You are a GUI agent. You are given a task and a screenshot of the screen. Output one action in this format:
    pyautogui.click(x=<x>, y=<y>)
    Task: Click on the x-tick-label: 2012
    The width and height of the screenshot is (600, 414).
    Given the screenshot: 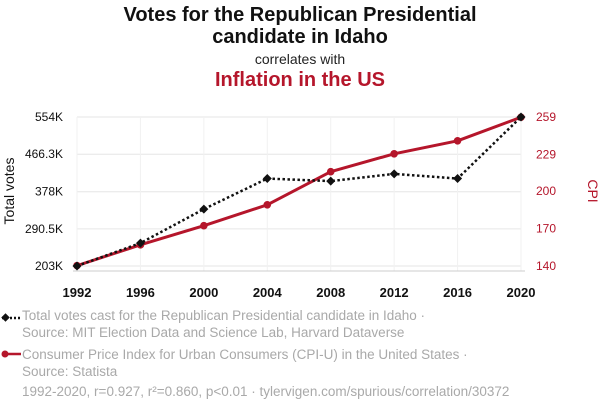 What is the action you would take?
    pyautogui.click(x=394, y=292)
    